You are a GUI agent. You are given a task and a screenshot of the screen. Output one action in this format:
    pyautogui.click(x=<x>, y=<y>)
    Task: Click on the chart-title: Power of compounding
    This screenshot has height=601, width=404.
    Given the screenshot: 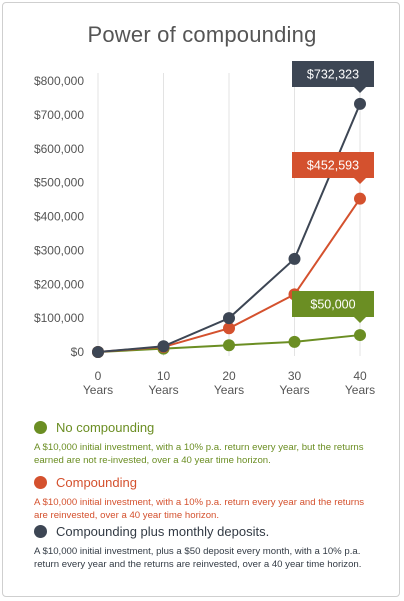 What is the action you would take?
    pyautogui.click(x=202, y=34)
    